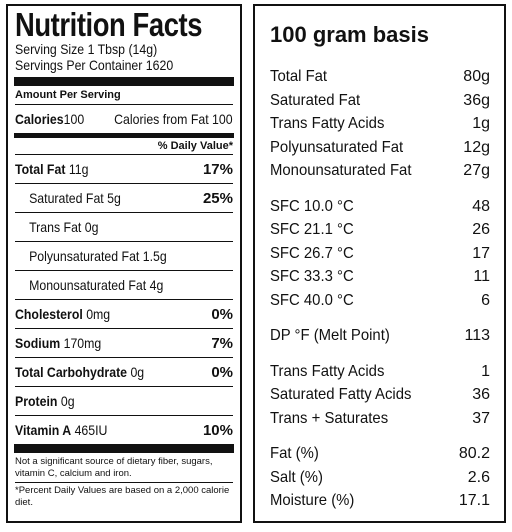  I want to click on nutrient-daily-value: 7%, so click(222, 343).